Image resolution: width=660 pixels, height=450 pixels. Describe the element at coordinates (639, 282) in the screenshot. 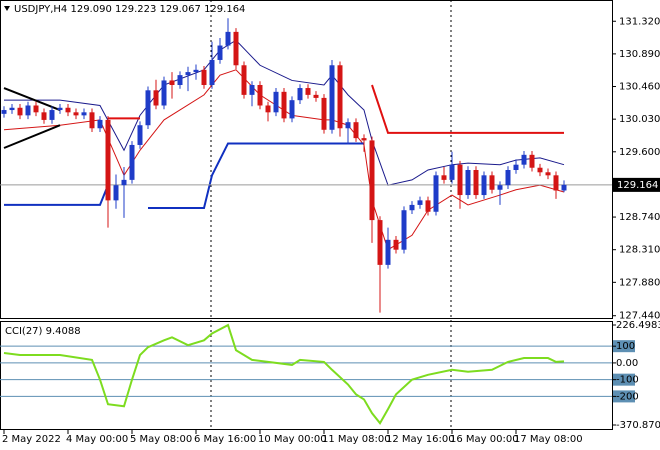

I see `y-tick-label: 127.880` at that location.